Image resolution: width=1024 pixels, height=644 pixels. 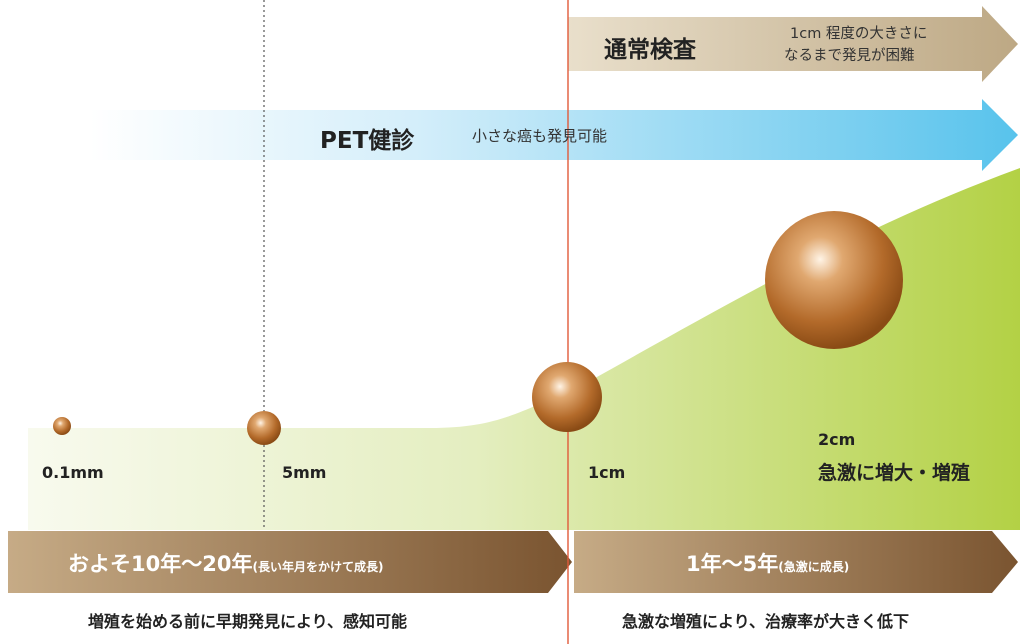 I want to click on timeline-right-label: 1年～5年(急激に成長), so click(x=767, y=563).